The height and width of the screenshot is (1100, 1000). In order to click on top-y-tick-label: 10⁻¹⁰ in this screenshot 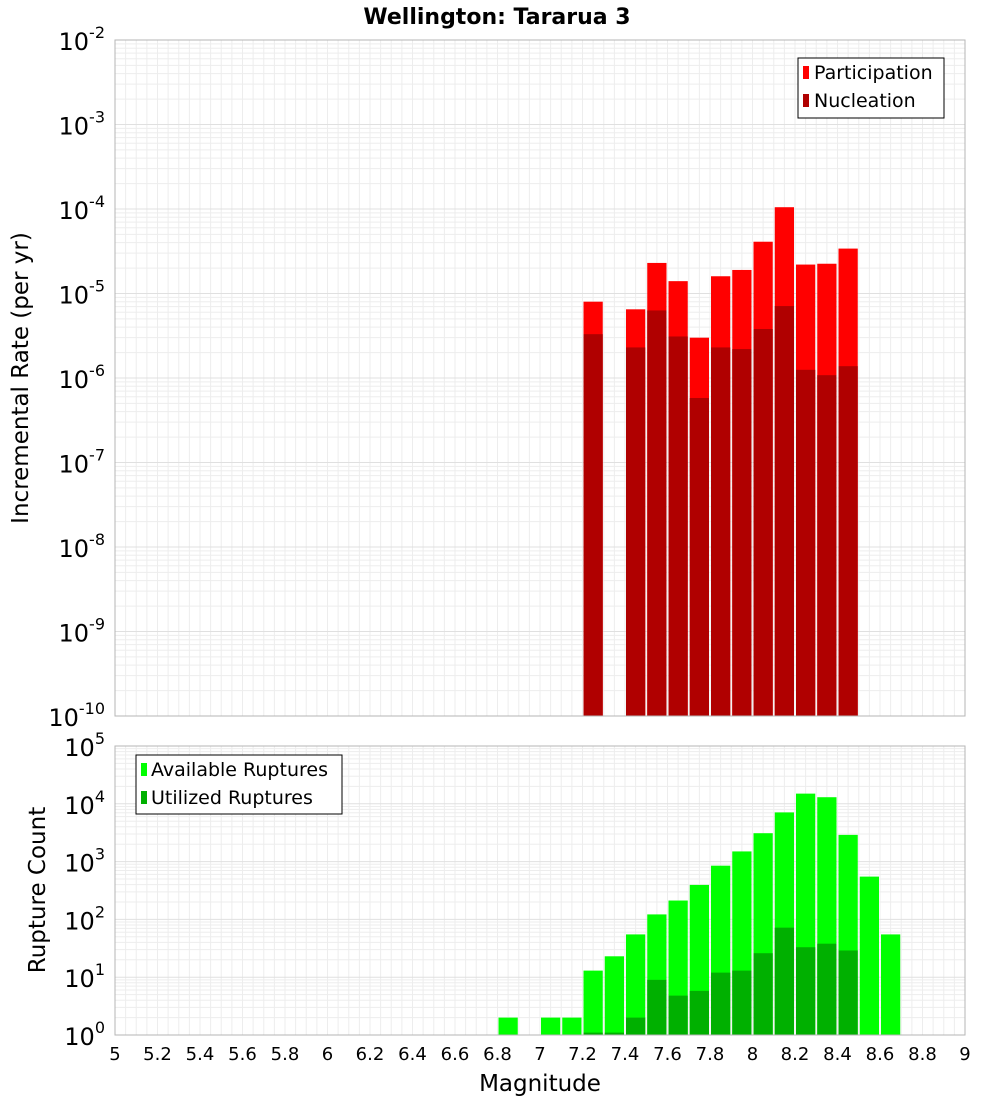, I will do `click(76, 715)`.